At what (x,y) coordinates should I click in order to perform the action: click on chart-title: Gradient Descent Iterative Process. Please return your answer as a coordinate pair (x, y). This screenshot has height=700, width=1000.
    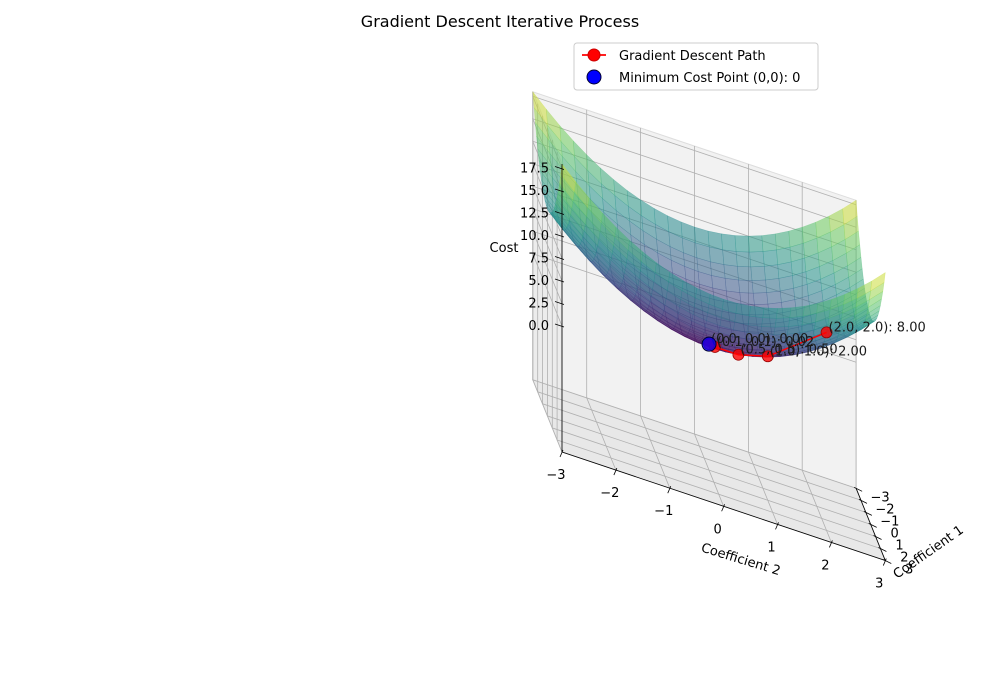
    Looking at the image, I should click on (500, 21).